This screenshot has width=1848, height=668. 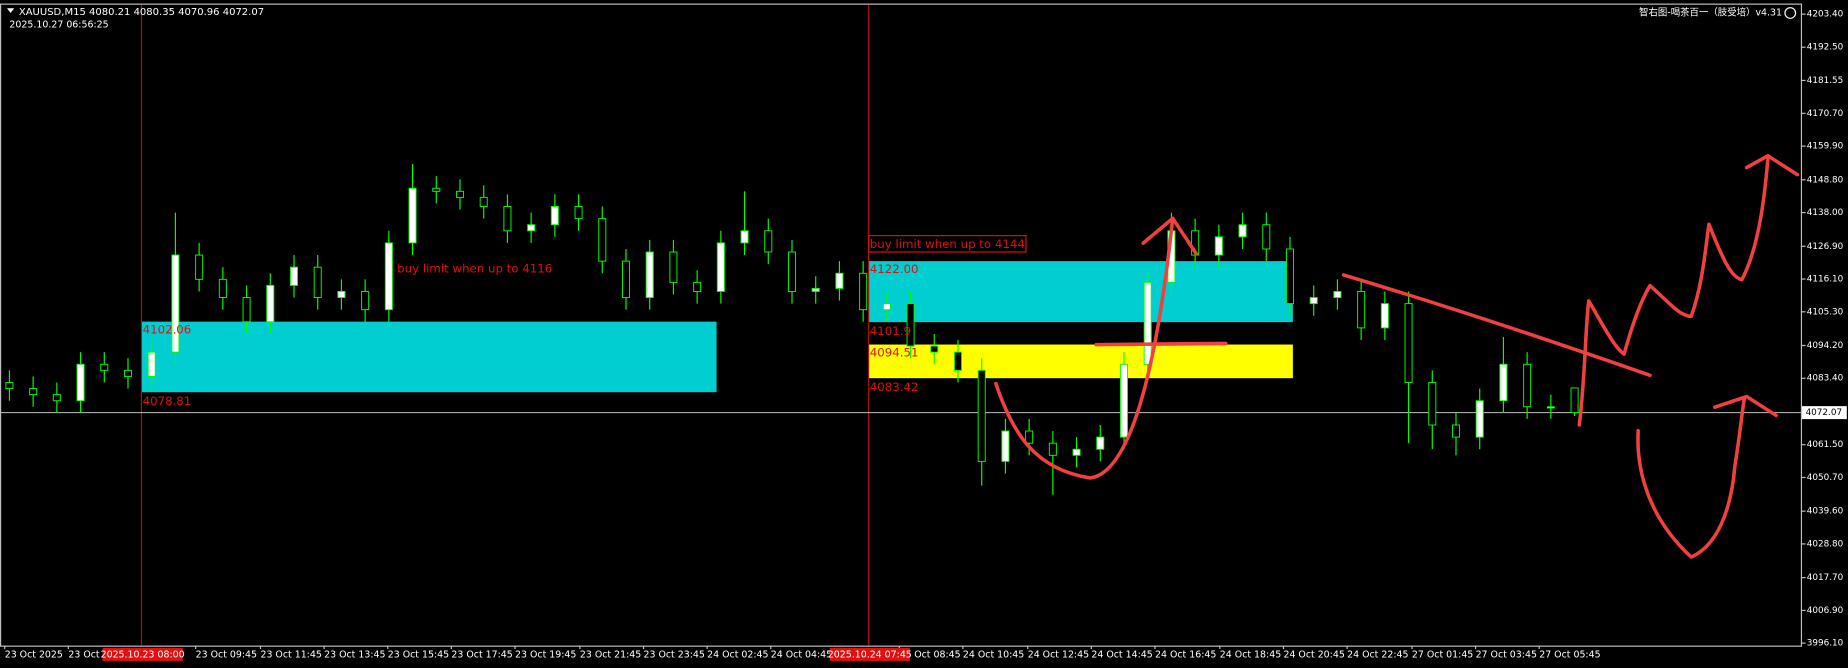 What do you see at coordinates (1825, 280) in the screenshot?
I see `y-tick-label: 4116.10` at bounding box center [1825, 280].